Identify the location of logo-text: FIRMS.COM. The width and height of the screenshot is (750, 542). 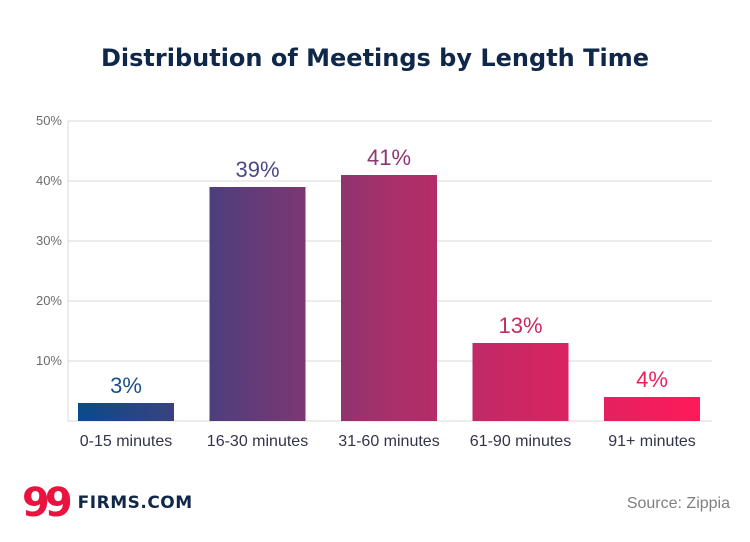
(135, 503).